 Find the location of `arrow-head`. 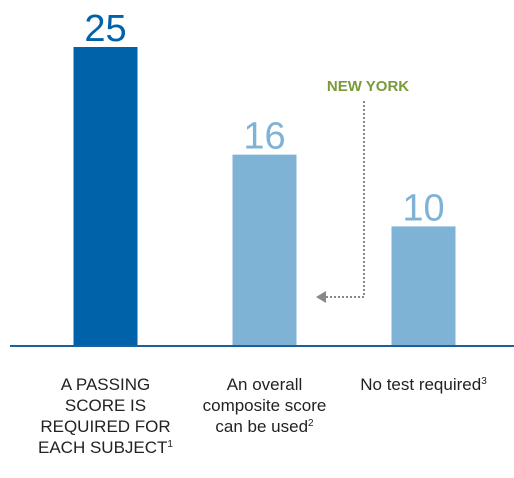

arrow-head is located at coordinates (321, 297).